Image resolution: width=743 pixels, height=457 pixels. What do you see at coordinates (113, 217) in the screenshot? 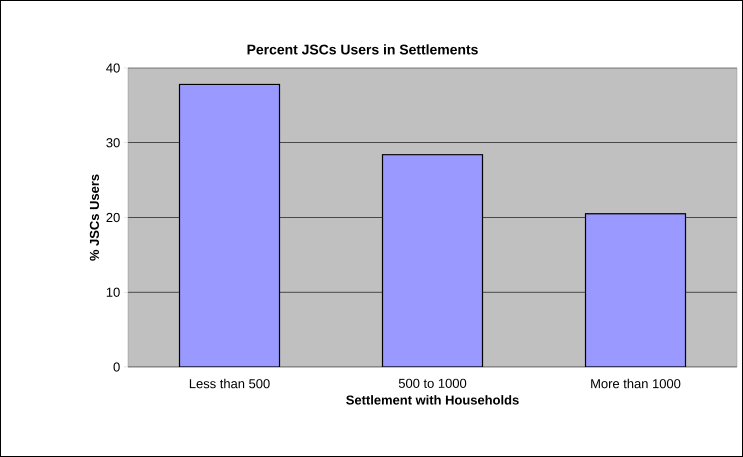
I see `y-tick-label: 20` at bounding box center [113, 217].